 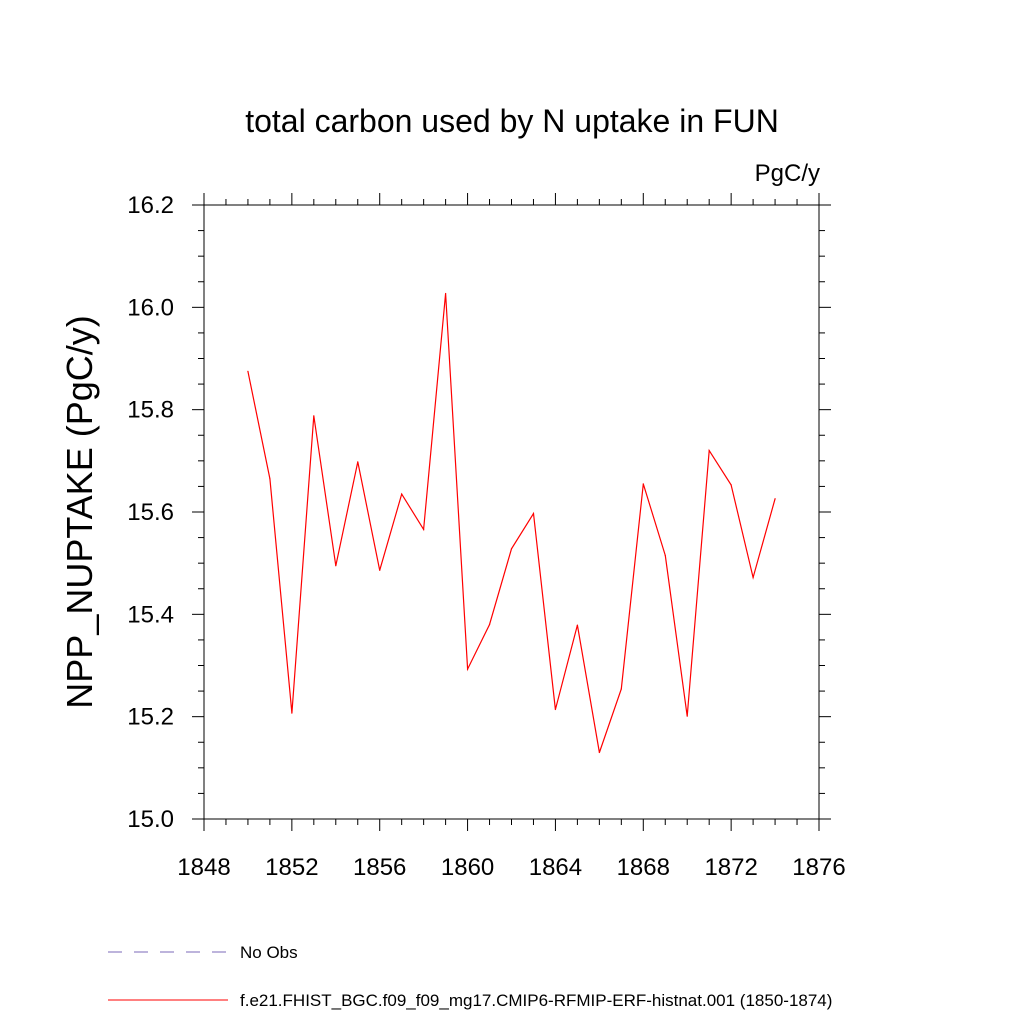 What do you see at coordinates (643, 867) in the screenshot?
I see `x-tick-label: 1868` at bounding box center [643, 867].